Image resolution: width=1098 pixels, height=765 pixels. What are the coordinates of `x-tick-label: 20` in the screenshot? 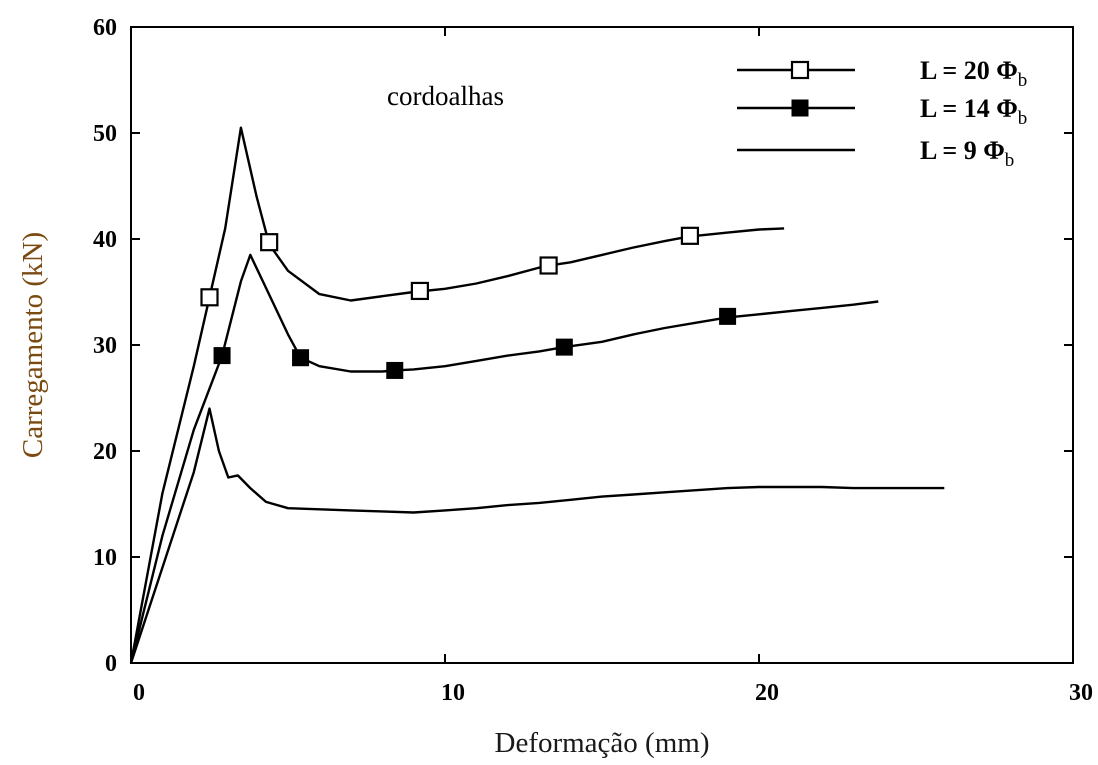 It's located at (767, 693).